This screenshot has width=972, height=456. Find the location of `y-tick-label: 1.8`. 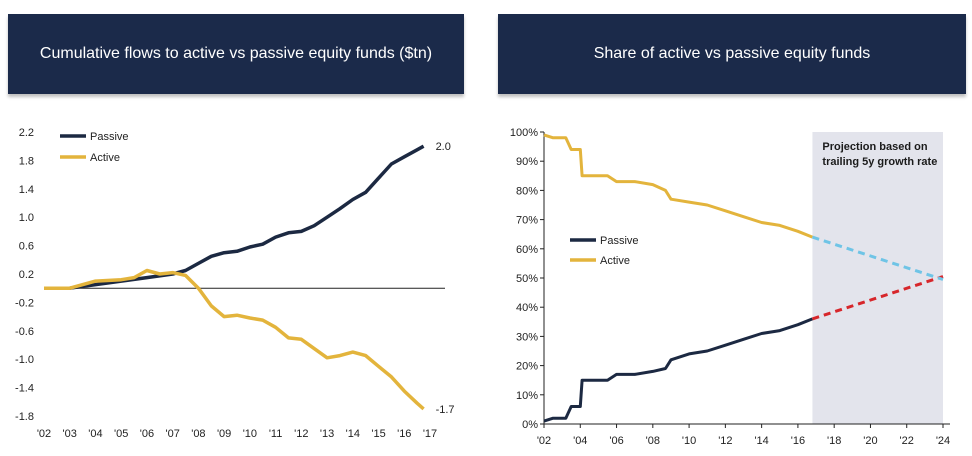

y-tick-label: 1.8 is located at coordinates (26, 161).